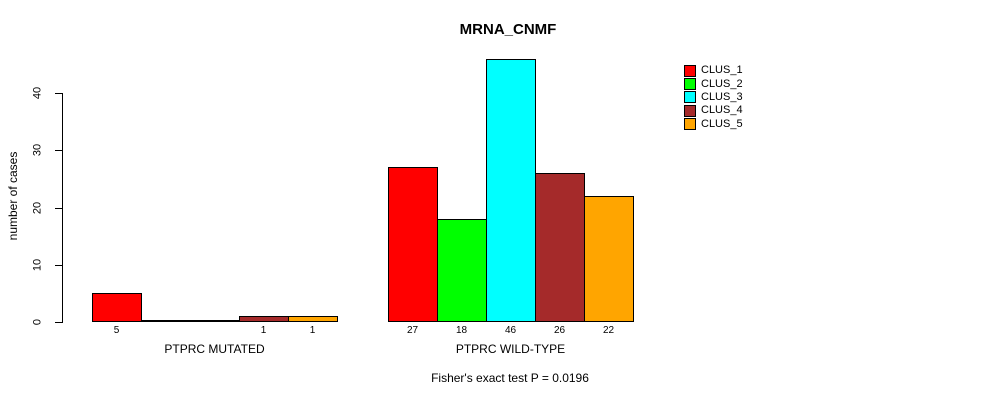 The width and height of the screenshot is (990, 400). What do you see at coordinates (37, 208) in the screenshot?
I see `y-tick-label: 20` at bounding box center [37, 208].